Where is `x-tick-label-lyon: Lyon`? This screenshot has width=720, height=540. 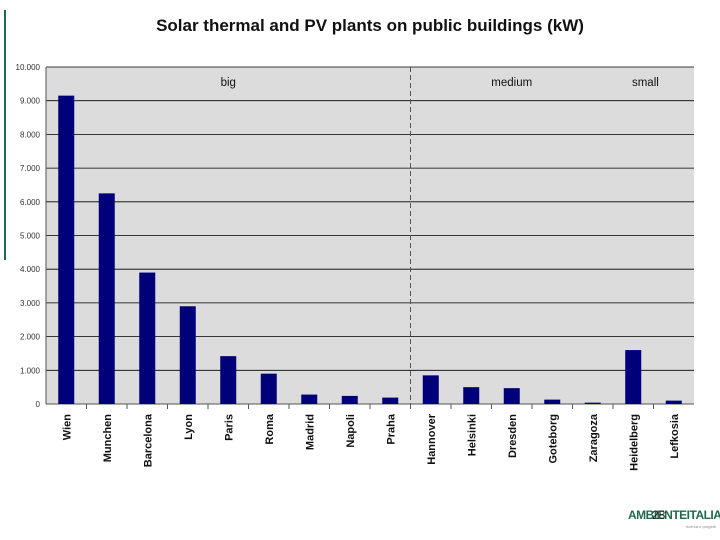 x-tick-label-lyon: Lyon is located at coordinates (189, 427).